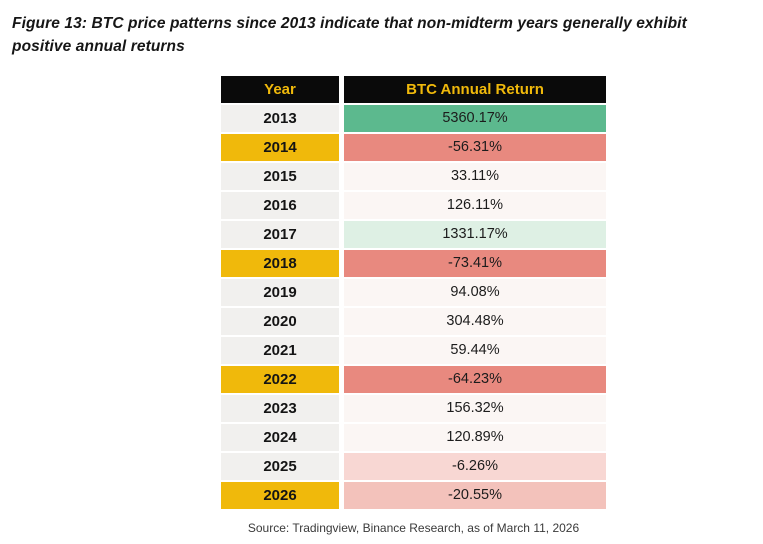  I want to click on year-cell: 2024, so click(280, 437).